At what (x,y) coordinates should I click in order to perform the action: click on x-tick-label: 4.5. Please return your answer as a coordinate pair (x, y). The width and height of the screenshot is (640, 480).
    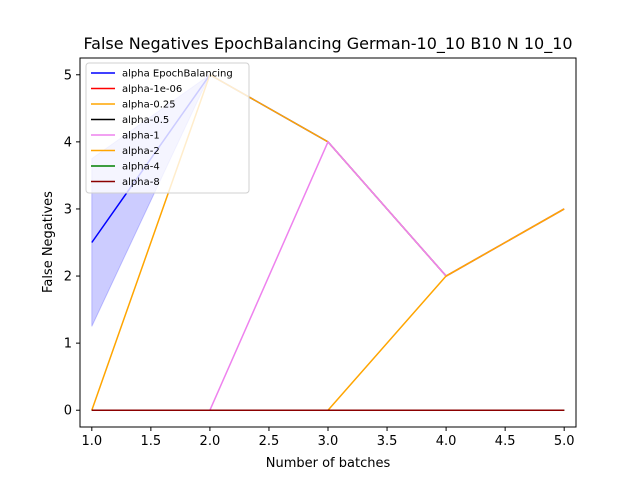
    Looking at the image, I should click on (505, 441).